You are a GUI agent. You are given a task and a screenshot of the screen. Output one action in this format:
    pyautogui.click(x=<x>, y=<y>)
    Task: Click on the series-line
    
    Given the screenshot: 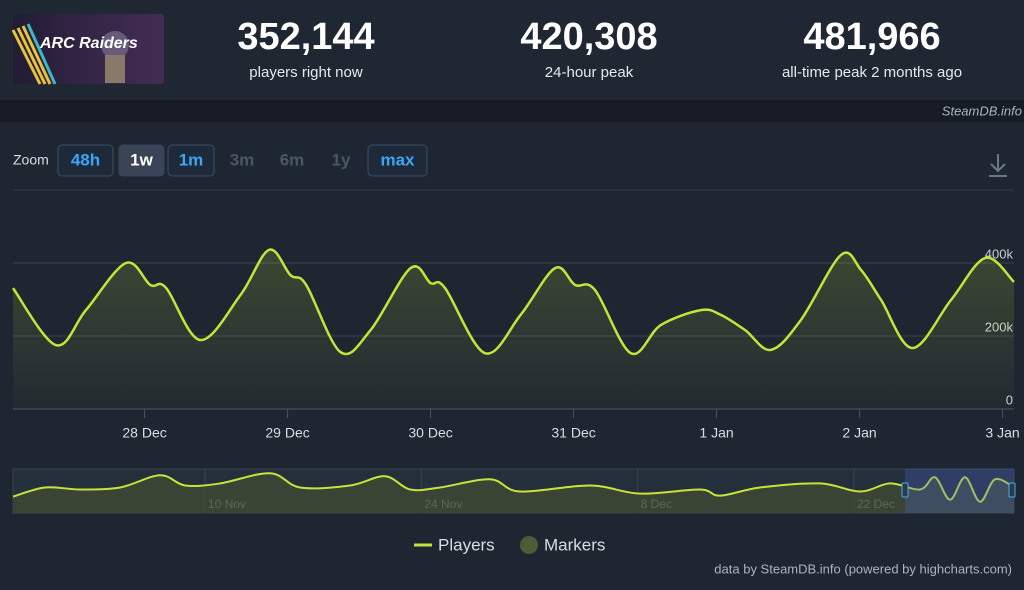 What is the action you would take?
    pyautogui.click(x=513, y=487)
    